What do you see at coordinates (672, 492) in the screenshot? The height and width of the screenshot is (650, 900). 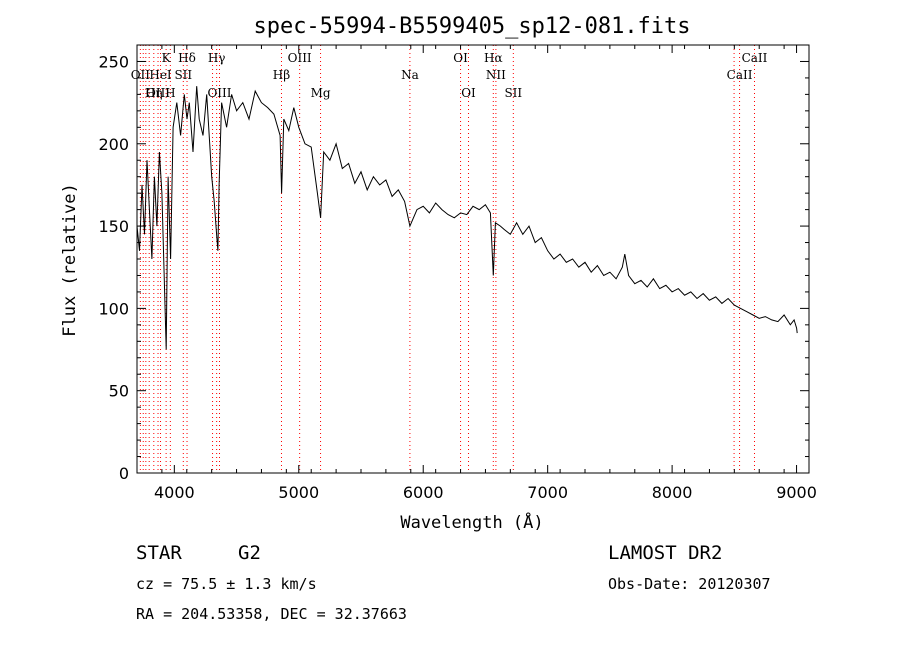 I see `x-tick-label: 8000` at bounding box center [672, 492].